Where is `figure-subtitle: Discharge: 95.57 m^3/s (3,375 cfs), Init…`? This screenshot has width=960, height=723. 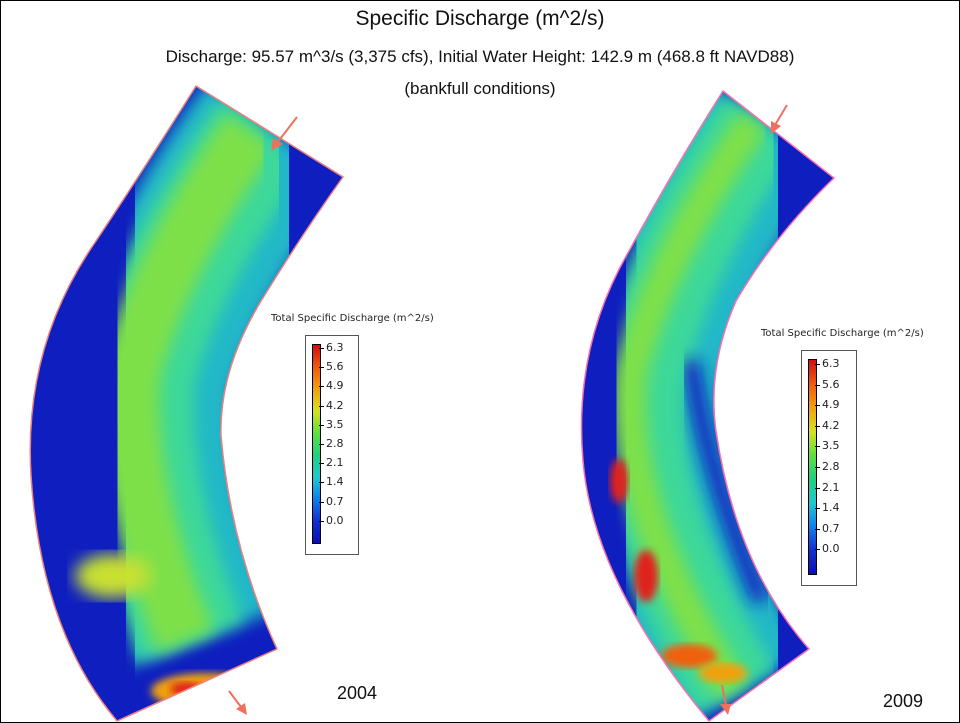
figure-subtitle: Discharge: 95.57 m^3/s (3,375 cfs), Init… is located at coordinates (480, 56).